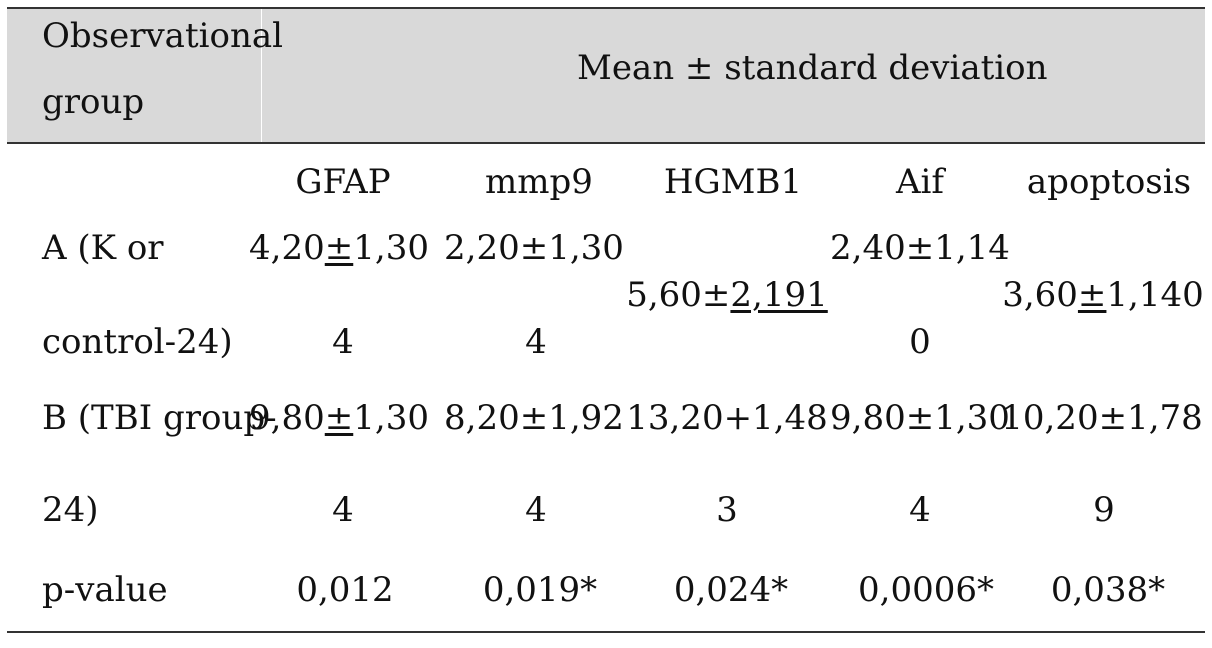 Image resolution: width=1212 pixels, height=648 pixels. What do you see at coordinates (103, 248) in the screenshot?
I see `row-a-label-line1: A (K or` at bounding box center [103, 248].